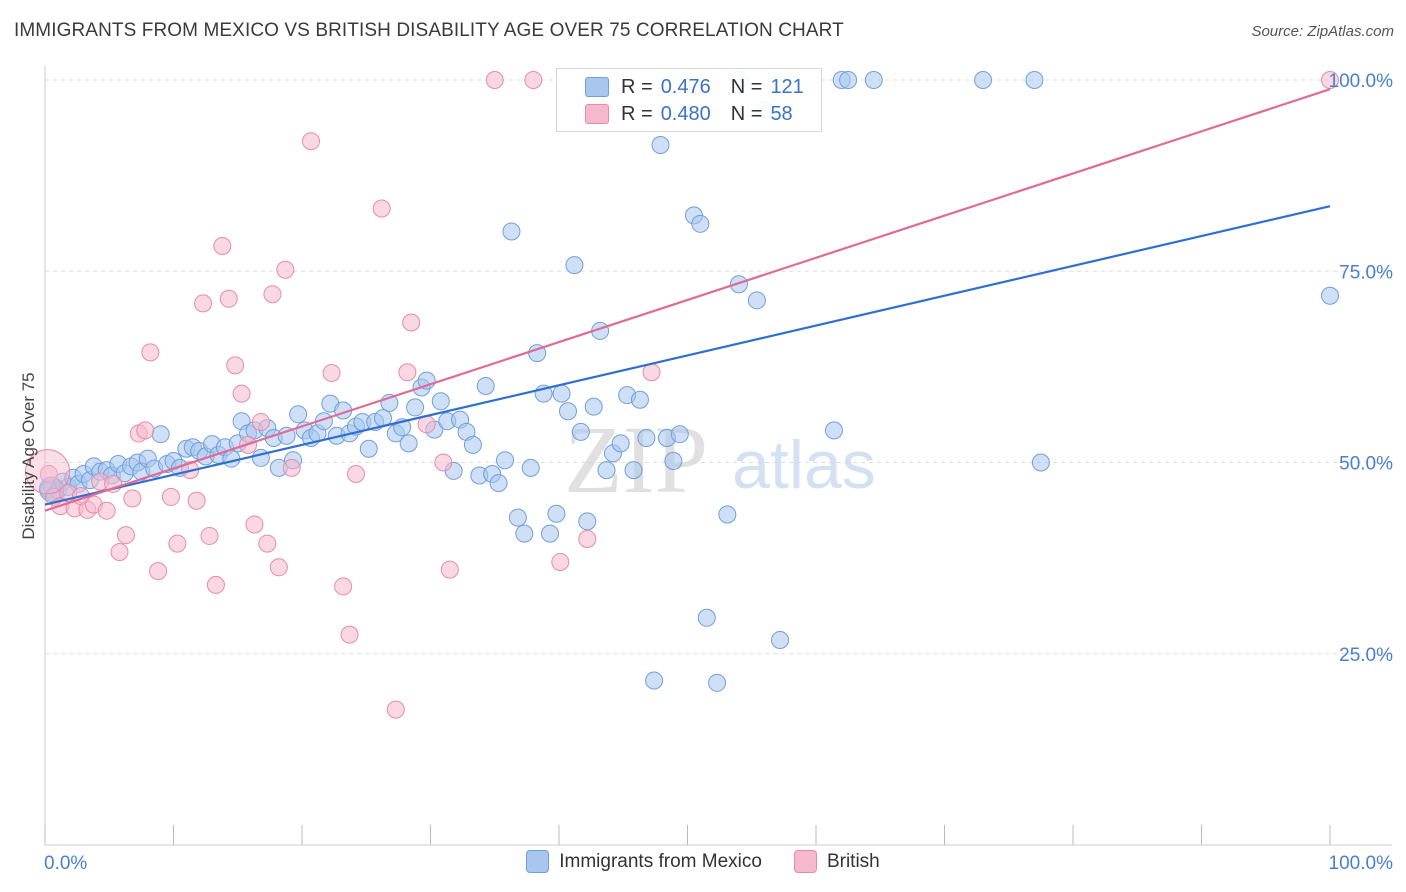  What do you see at coordinates (1361, 81) in the screenshot?
I see `y-tick-label: 100.0%` at bounding box center [1361, 81].